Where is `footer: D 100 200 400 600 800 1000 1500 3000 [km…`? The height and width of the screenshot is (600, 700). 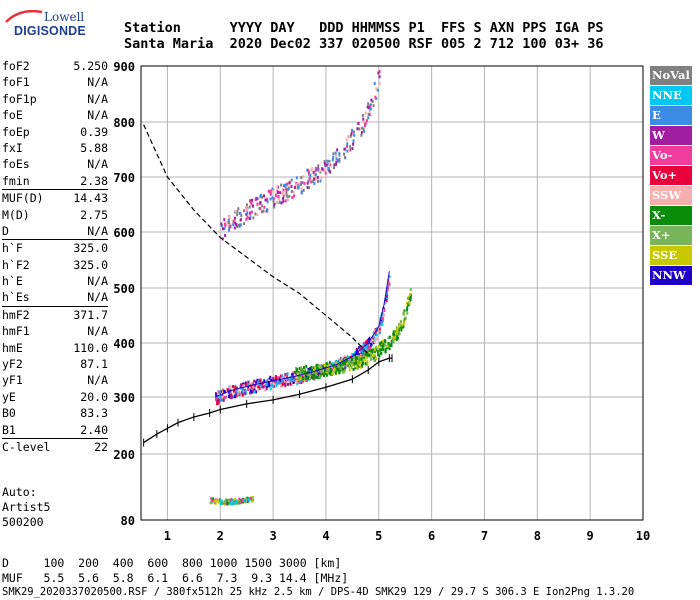
footer: D 100 200 400 600 800 1000 1500 3000 [km… is located at coordinates (318, 578).